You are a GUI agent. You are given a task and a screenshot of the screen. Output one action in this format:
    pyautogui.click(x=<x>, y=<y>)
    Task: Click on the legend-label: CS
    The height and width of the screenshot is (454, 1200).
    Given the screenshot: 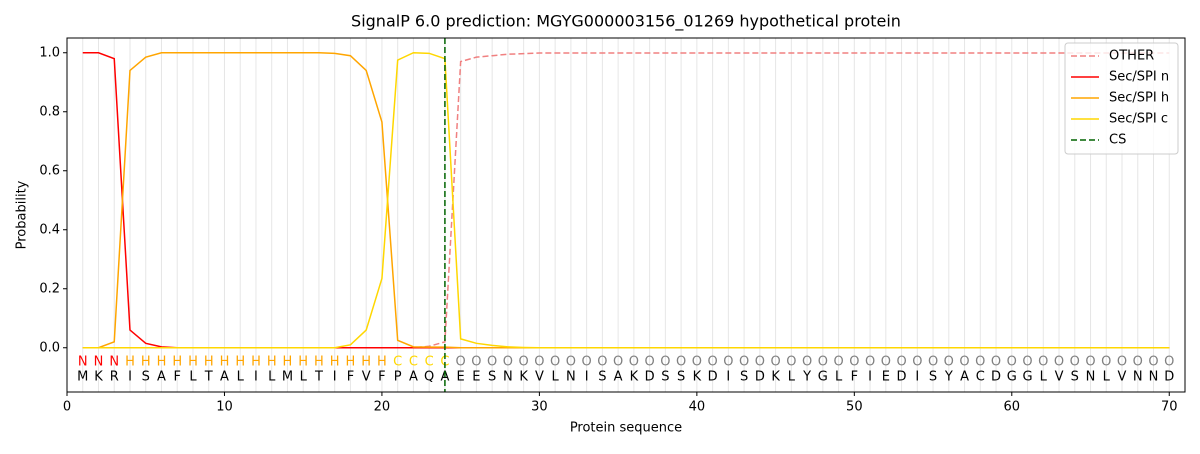 What is the action you would take?
    pyautogui.click(x=1117, y=140)
    